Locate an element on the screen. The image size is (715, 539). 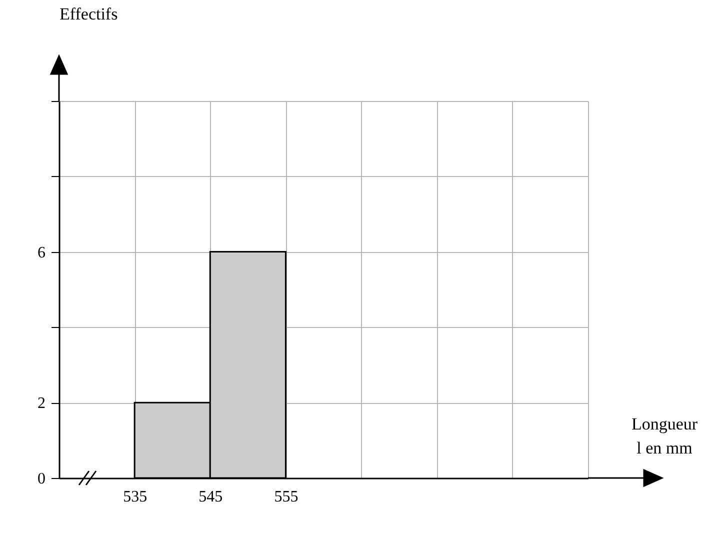
x-tick-label: 535 is located at coordinates (135, 497).